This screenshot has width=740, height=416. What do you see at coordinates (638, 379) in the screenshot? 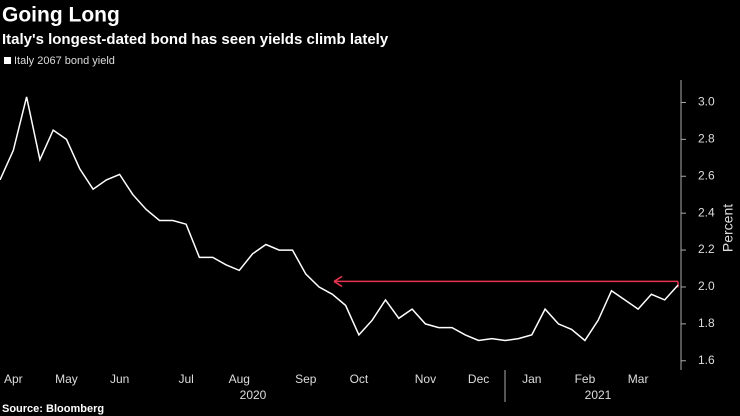
I see `x-tick-label: Mar` at bounding box center [638, 379].